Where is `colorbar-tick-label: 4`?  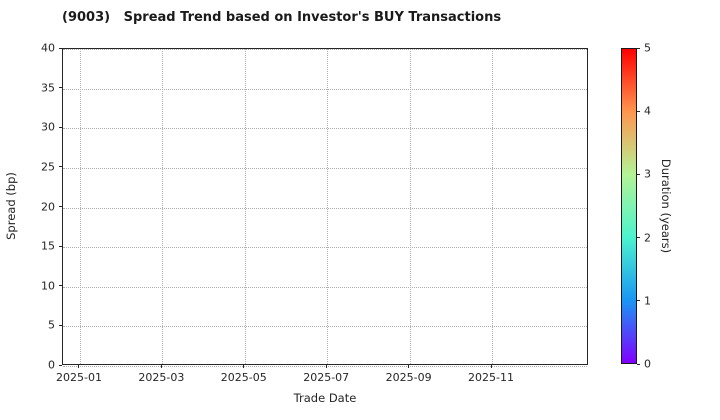 colorbar-tick-label: 4 is located at coordinates (647, 111).